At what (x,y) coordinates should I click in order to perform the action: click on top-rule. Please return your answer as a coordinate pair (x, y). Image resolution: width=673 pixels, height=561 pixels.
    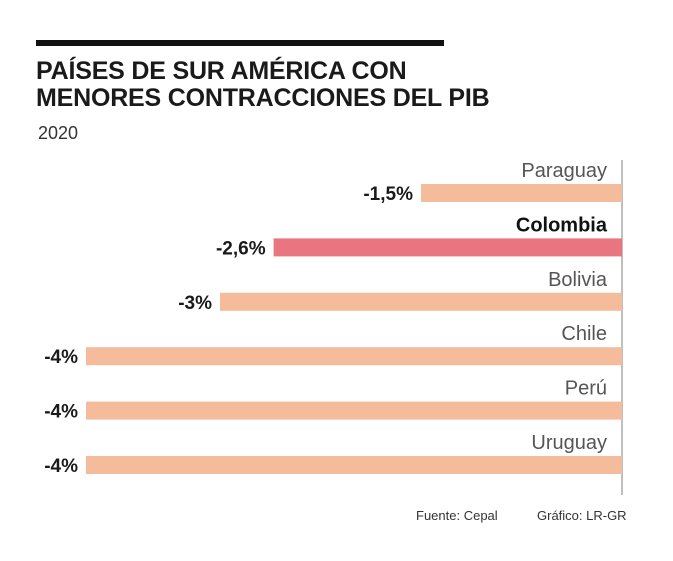
    Looking at the image, I should click on (240, 43).